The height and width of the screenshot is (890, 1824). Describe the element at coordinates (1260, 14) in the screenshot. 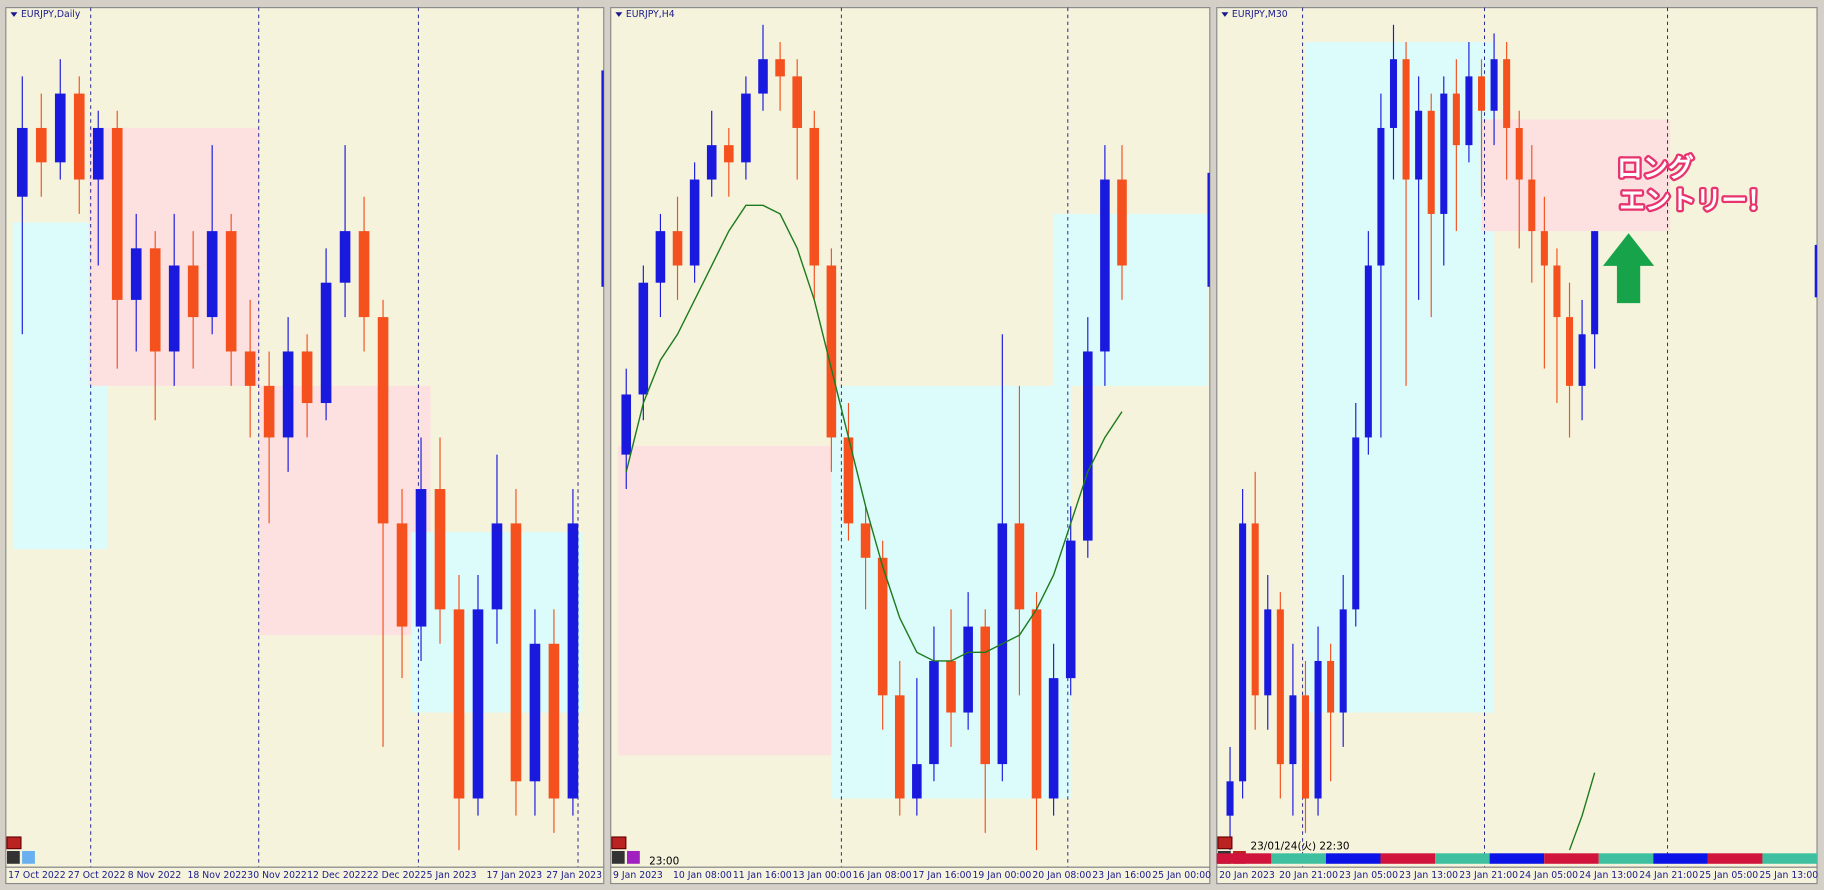

I see `chart-title: EURJPY,M30` at that location.